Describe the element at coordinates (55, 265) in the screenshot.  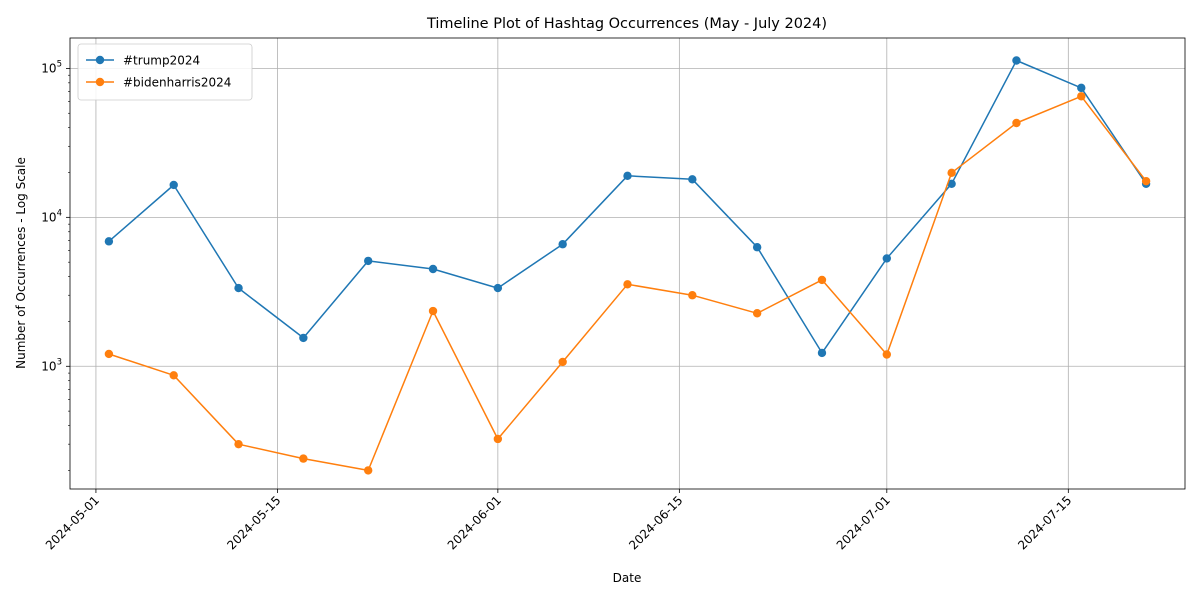
I see `y-axis-ticks: 10³ 10⁴ 10⁵` at that location.